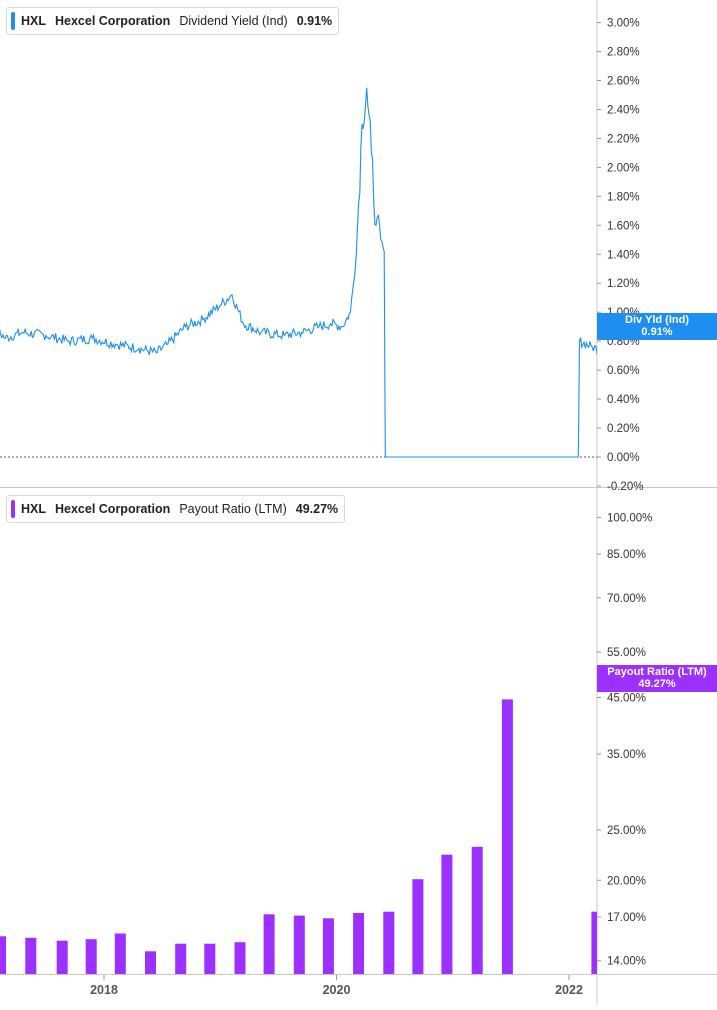 The height and width of the screenshot is (1010, 717). I want to click on payout-flag-value: 49.27%, so click(657, 684).